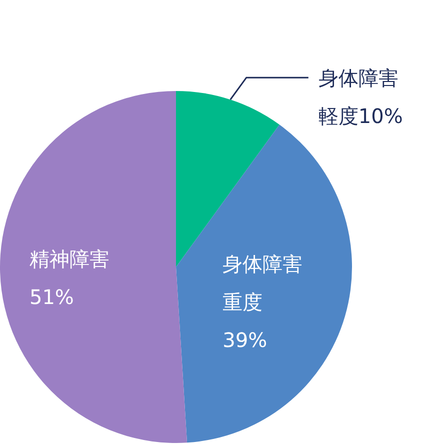 The height and width of the screenshot is (444, 438). What do you see at coordinates (69, 260) in the screenshot?
I see `slice-label: 精神障害` at bounding box center [69, 260].